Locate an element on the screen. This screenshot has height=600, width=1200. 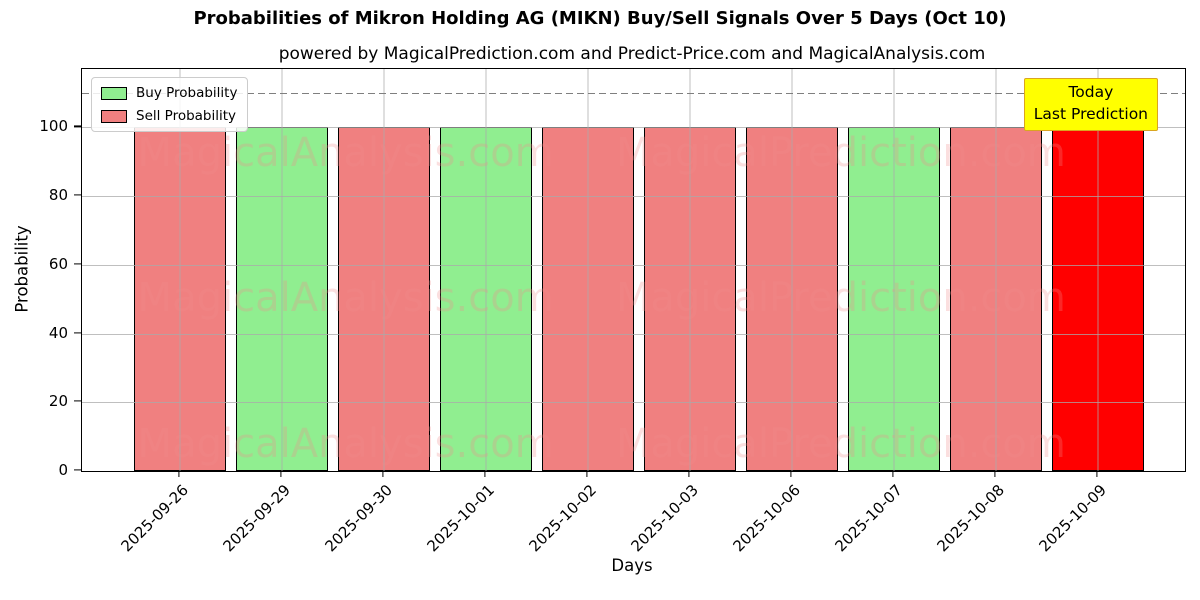
legend-item-buy: Buy Probability is located at coordinates (169, 93).